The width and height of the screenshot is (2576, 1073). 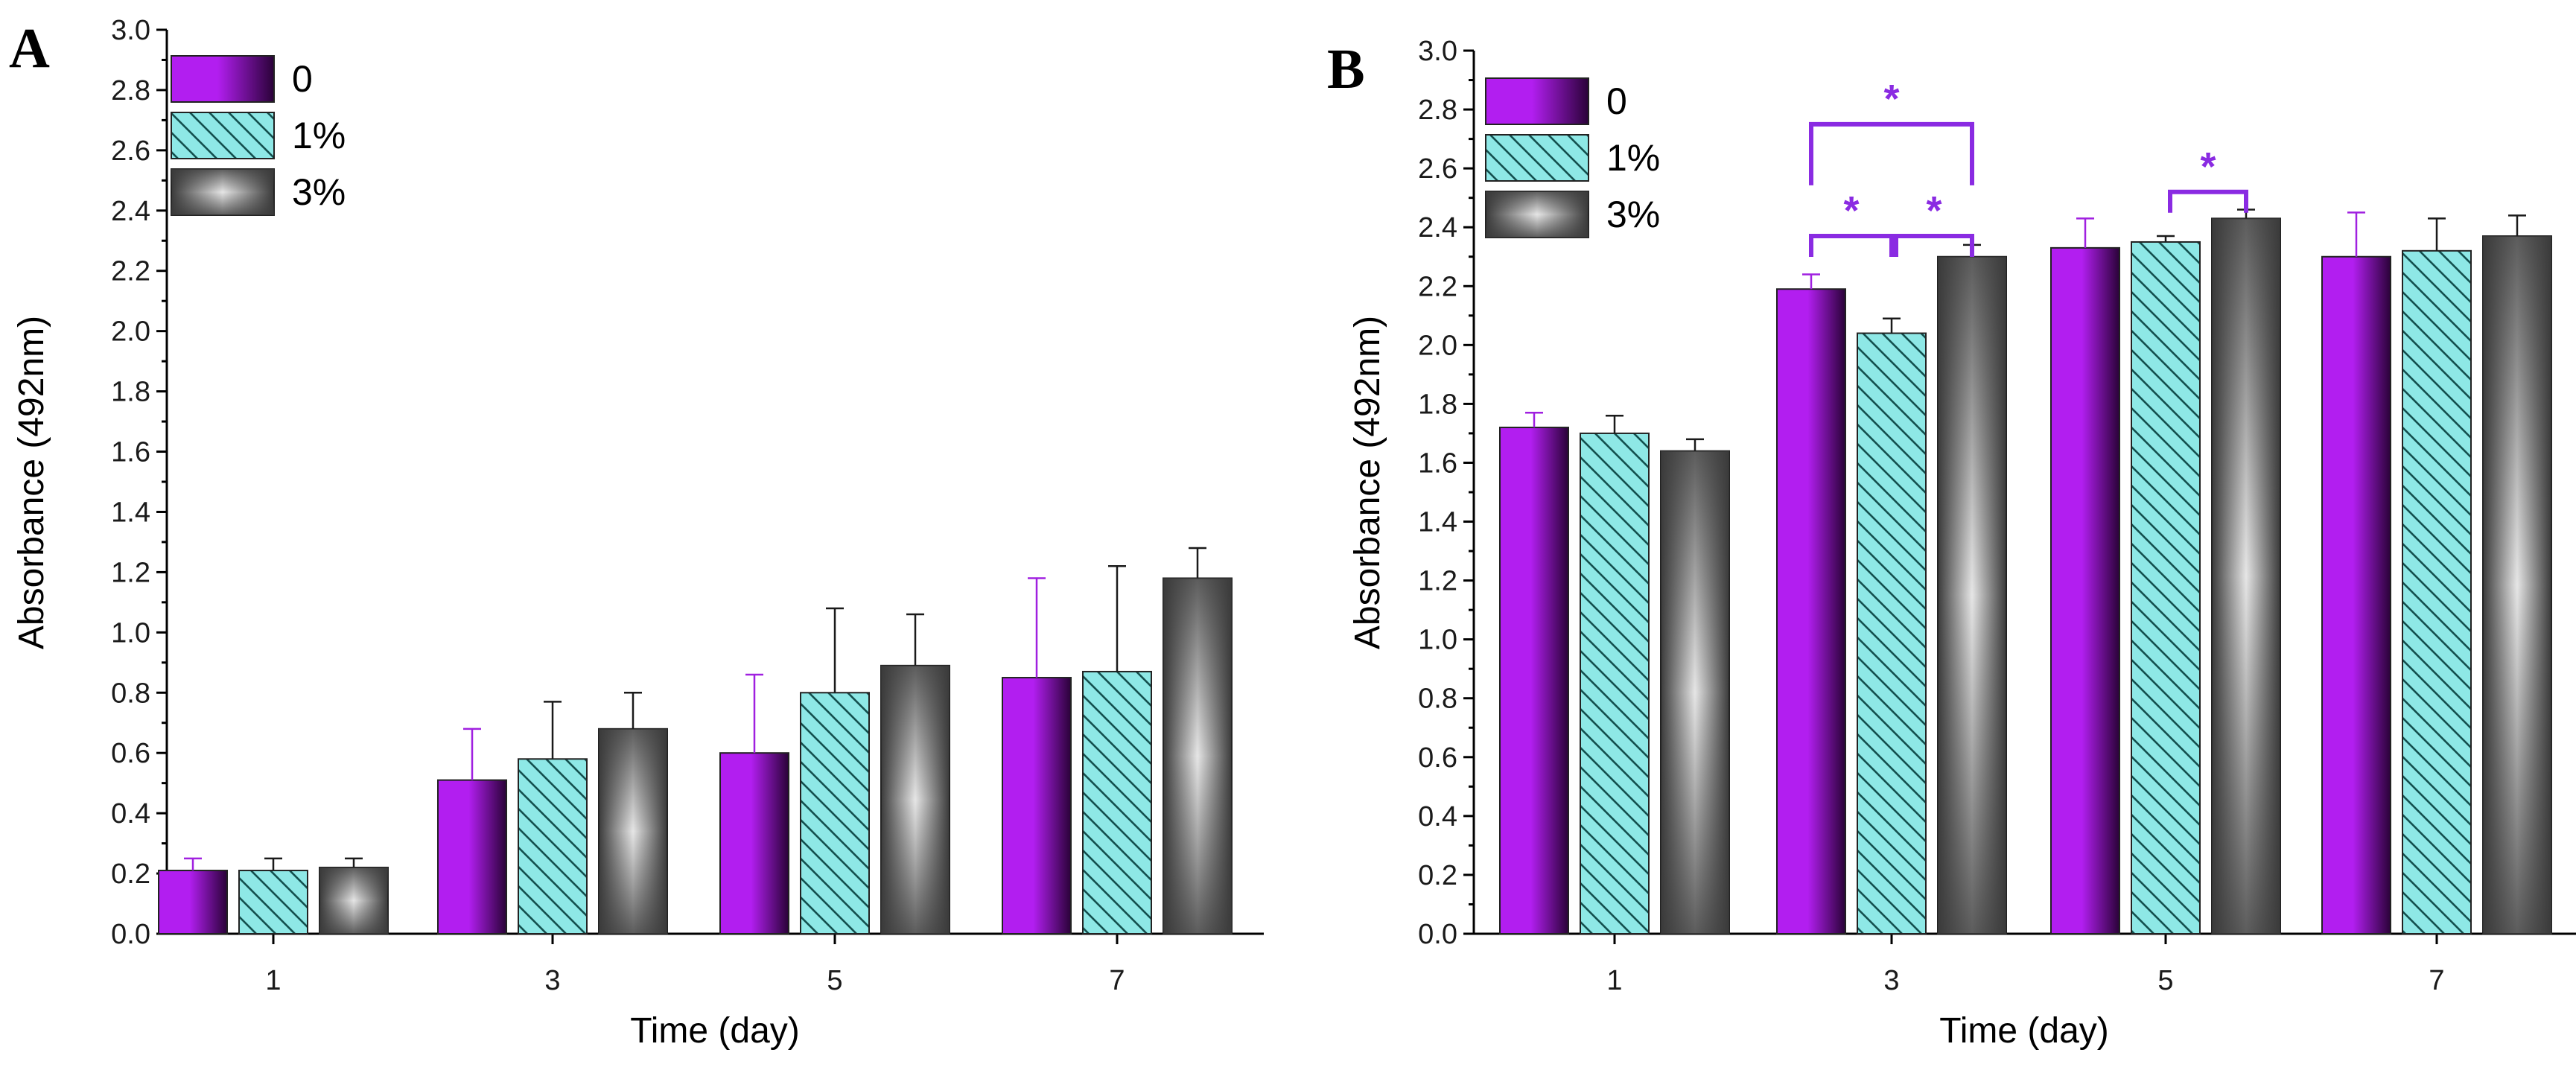 What do you see at coordinates (29, 48) in the screenshot?
I see `panel-label: A` at bounding box center [29, 48].